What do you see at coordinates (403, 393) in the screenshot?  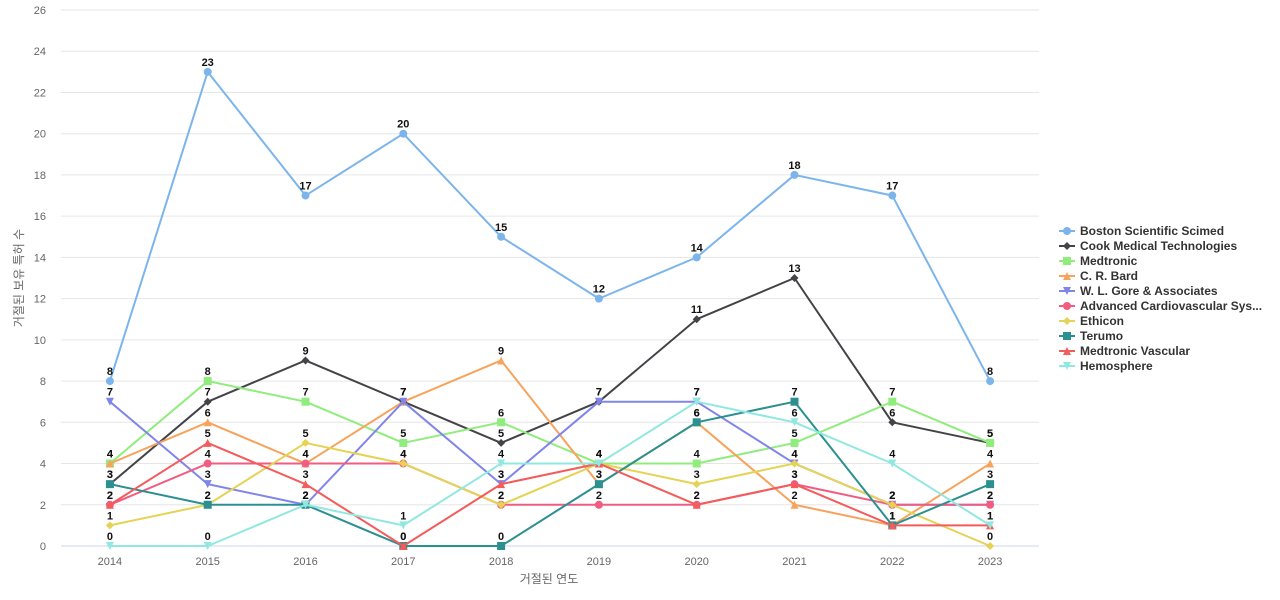 I see `data-label: 7` at bounding box center [403, 393].